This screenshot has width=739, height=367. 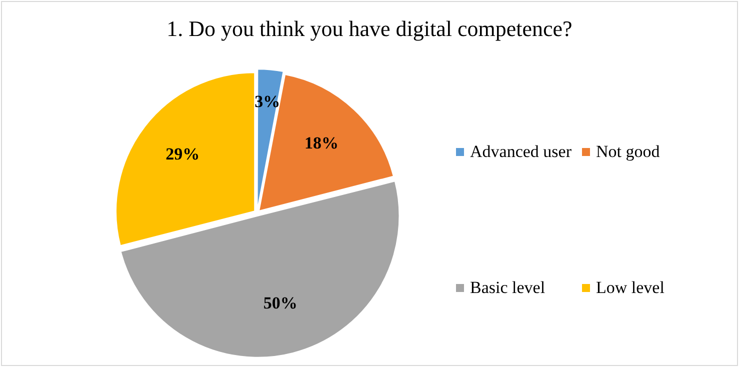 What do you see at coordinates (630, 288) in the screenshot?
I see `legend-label: Low level` at bounding box center [630, 288].